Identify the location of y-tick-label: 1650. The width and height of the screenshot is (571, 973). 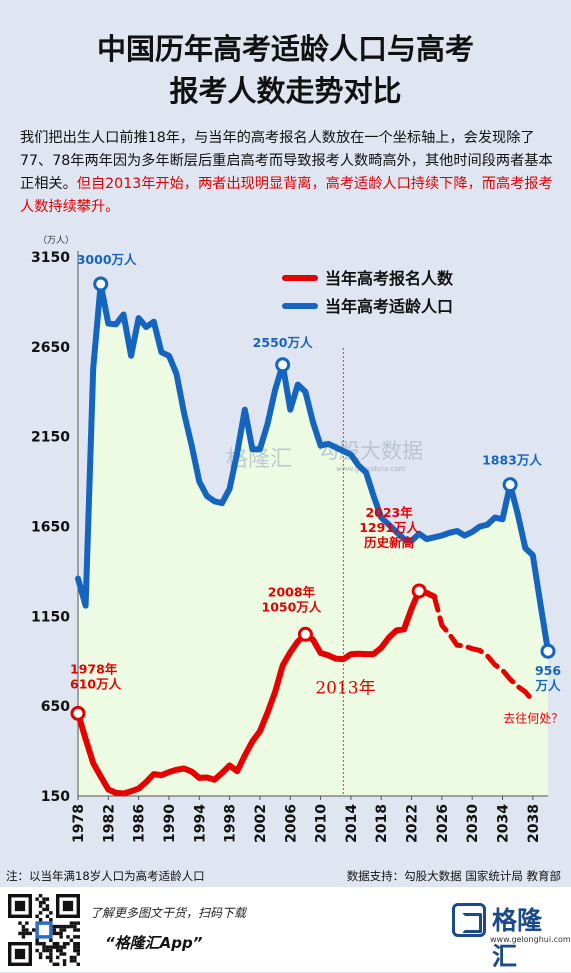
(50, 528).